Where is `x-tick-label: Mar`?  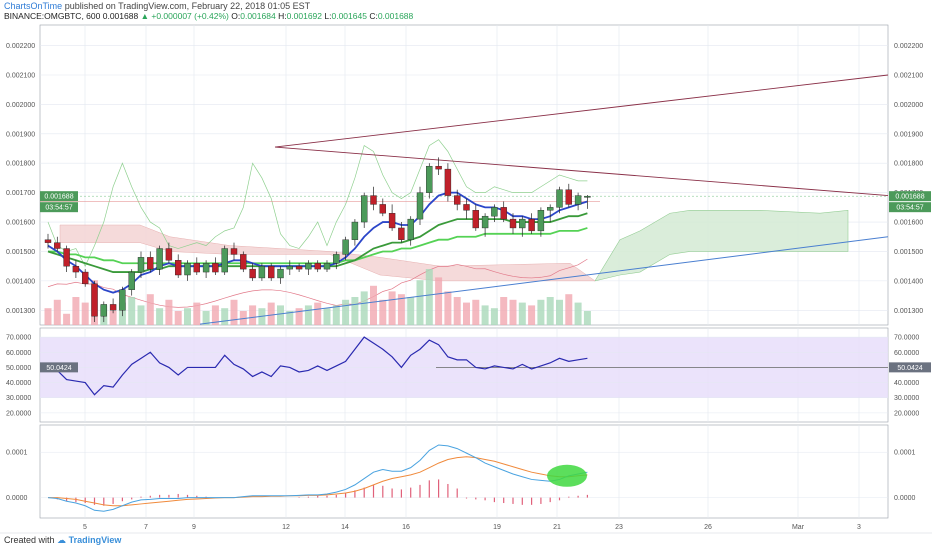
x-tick-label: Mar is located at coordinates (798, 527).